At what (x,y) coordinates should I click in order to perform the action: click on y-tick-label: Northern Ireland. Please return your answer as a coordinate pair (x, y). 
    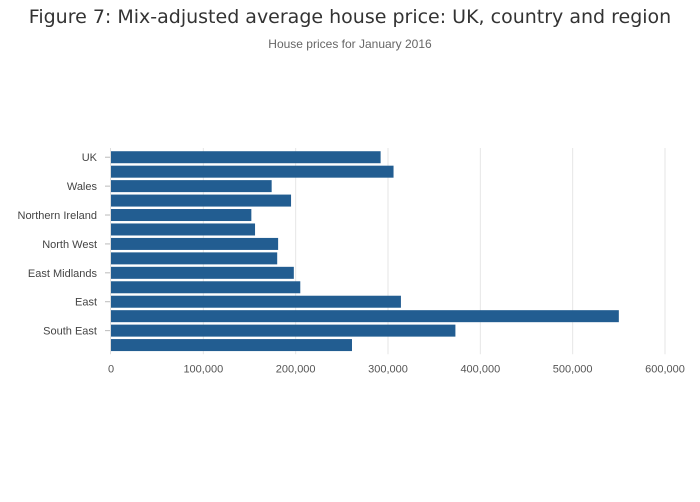
    Looking at the image, I should click on (58, 216).